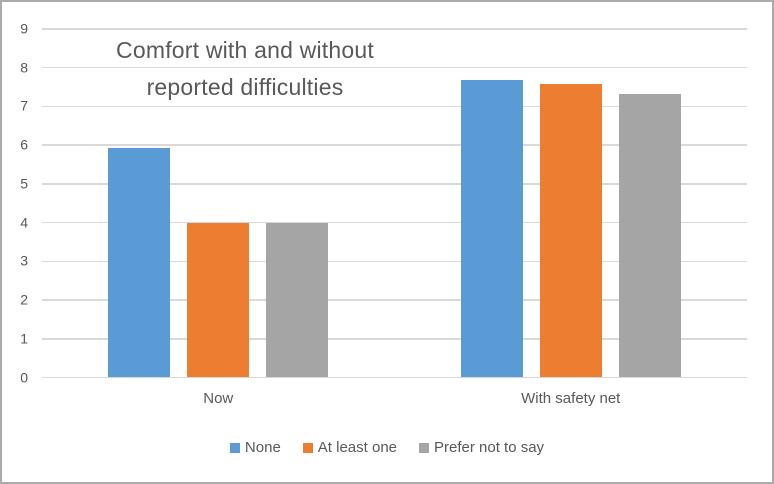 The width and height of the screenshot is (774, 484). What do you see at coordinates (649, 235) in the screenshot?
I see `bar-prefer-not-to-say-with-safety-net` at bounding box center [649, 235].